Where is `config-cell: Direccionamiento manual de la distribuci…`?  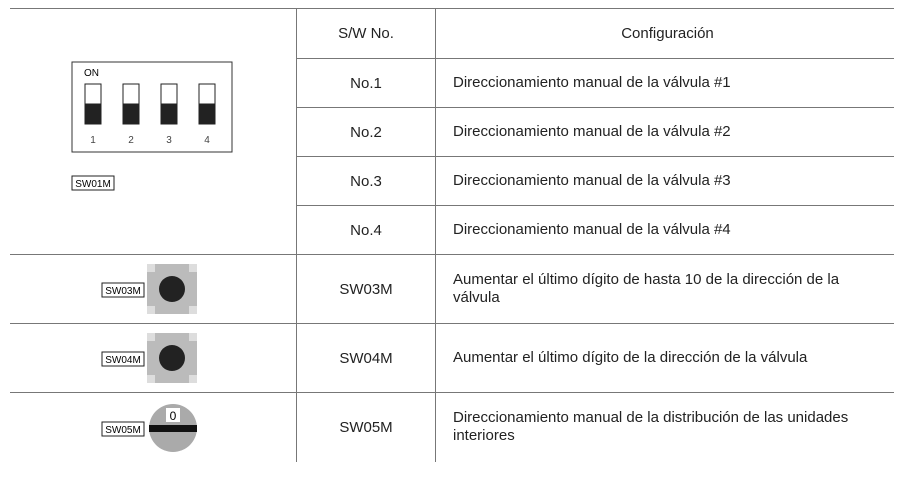 config-cell: Direccionamiento manual de la distribuci… is located at coordinates (664, 427).